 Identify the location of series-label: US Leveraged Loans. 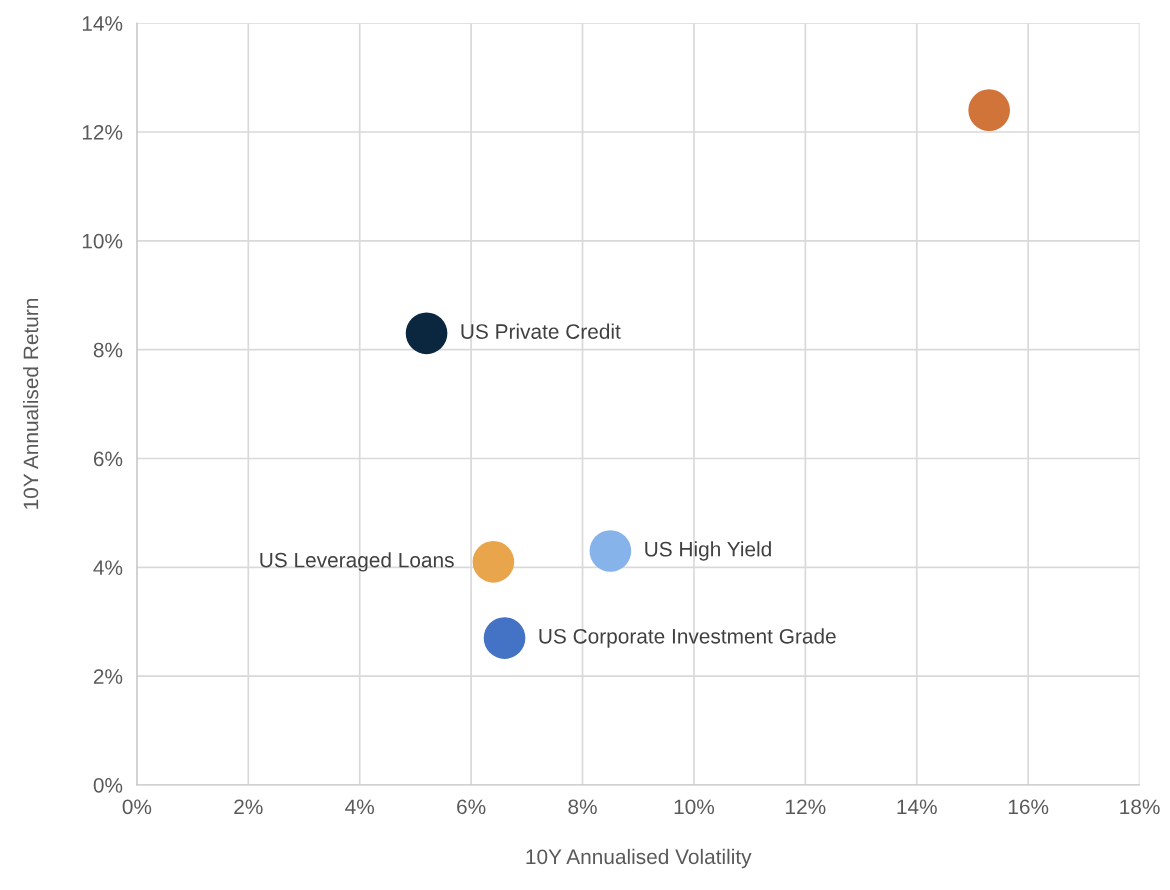
(357, 562).